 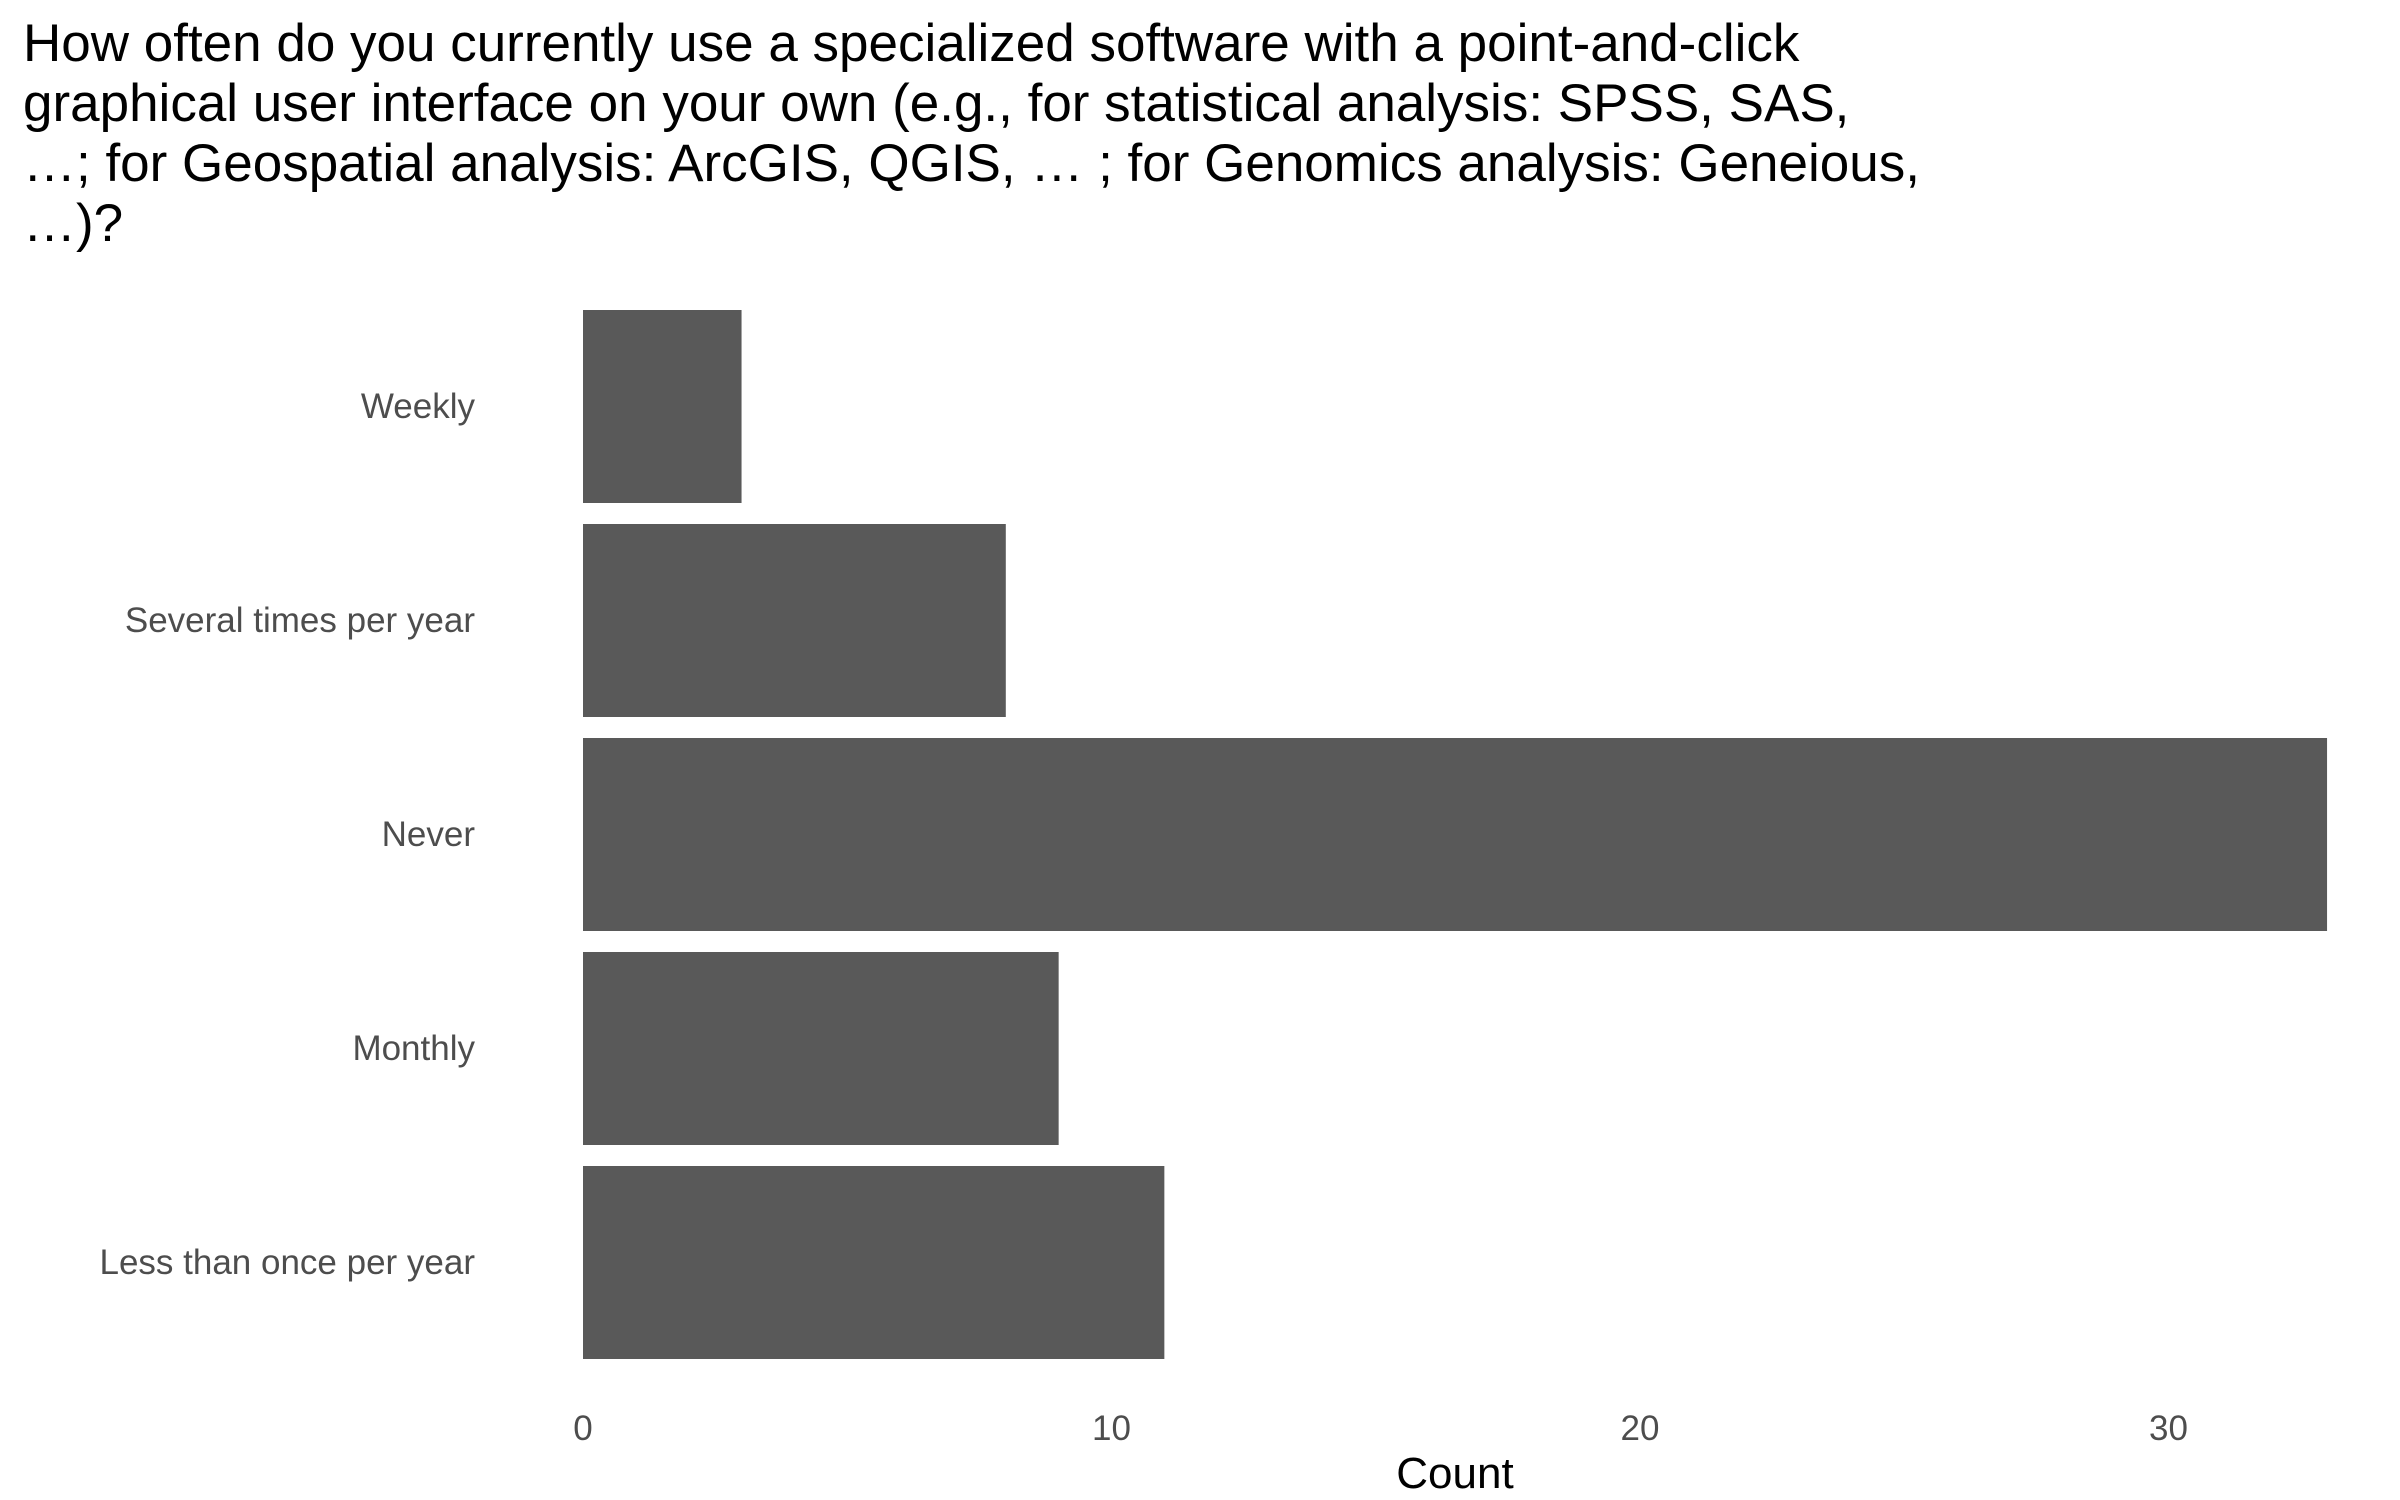 What do you see at coordinates (794, 620) in the screenshot?
I see `bar-several-times-per-year` at bounding box center [794, 620].